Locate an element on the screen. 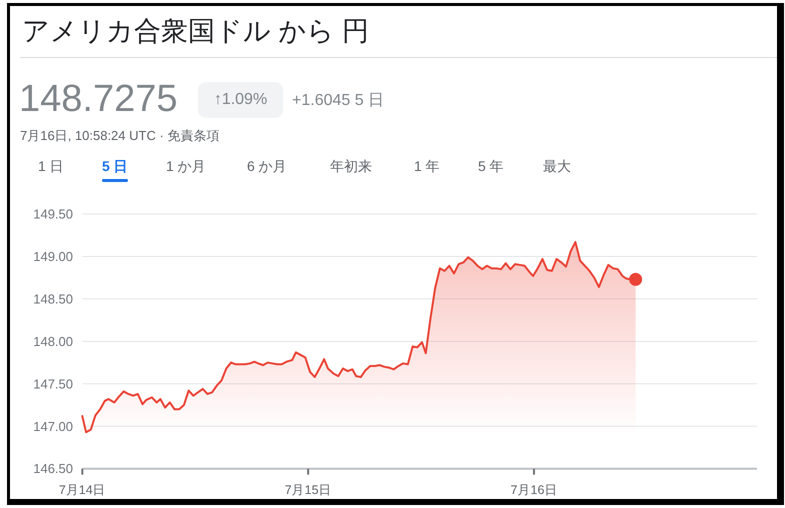 This screenshot has width=785, height=508. y-tick-label: 147.00 is located at coordinates (53, 426).